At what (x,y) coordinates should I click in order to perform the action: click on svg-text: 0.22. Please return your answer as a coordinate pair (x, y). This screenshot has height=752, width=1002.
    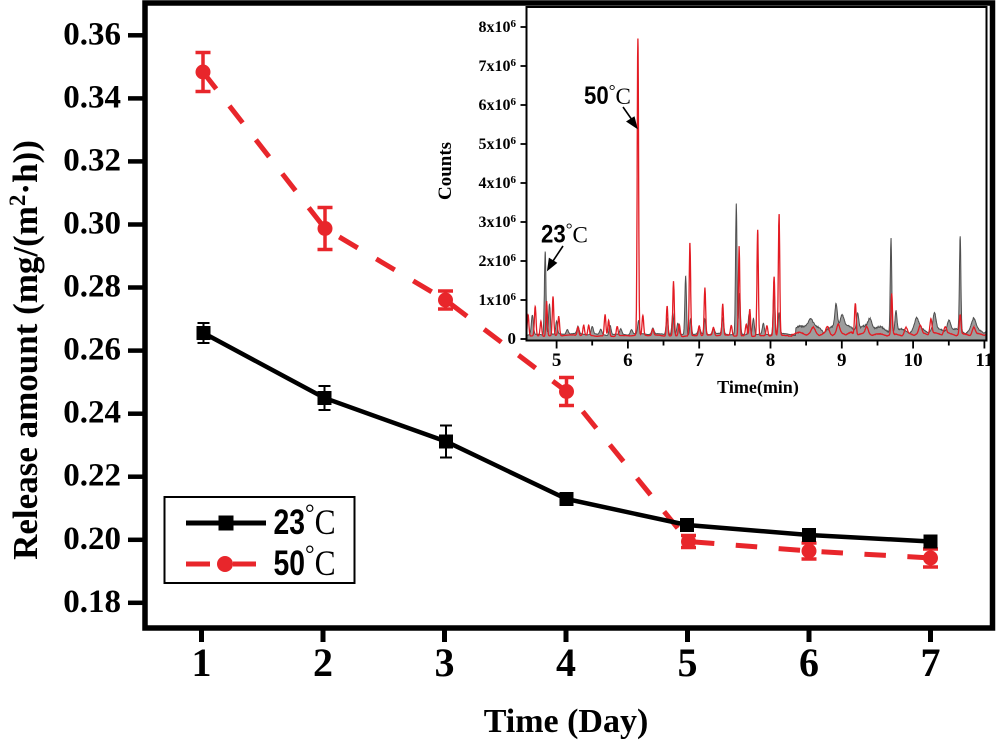
    Looking at the image, I should click on (92, 476).